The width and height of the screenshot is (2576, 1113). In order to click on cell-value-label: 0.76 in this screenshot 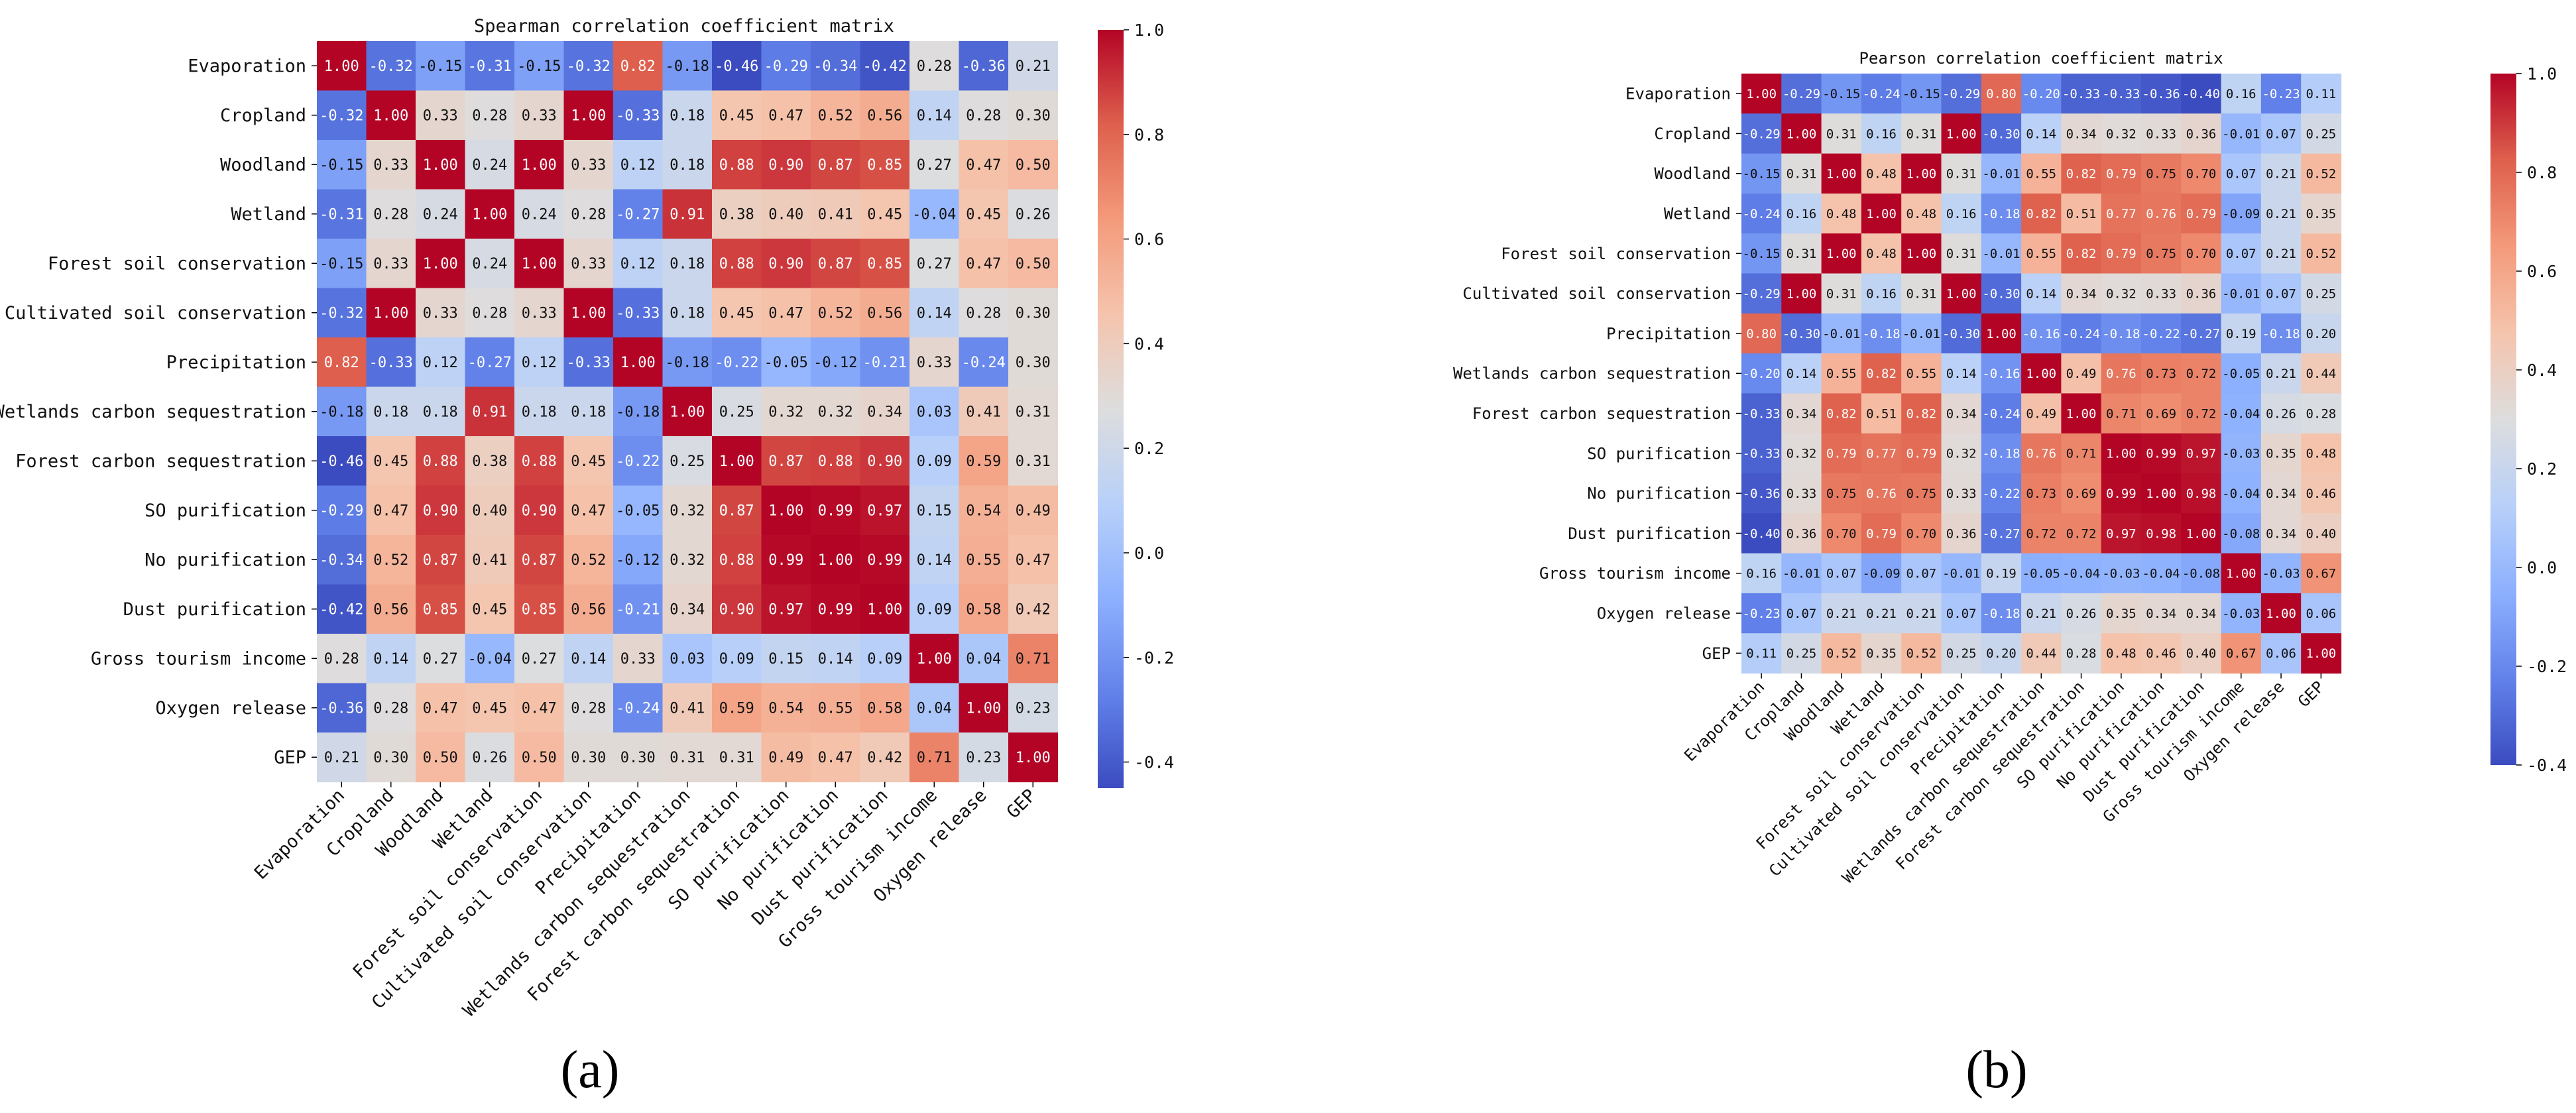, I will do `click(2161, 214)`.